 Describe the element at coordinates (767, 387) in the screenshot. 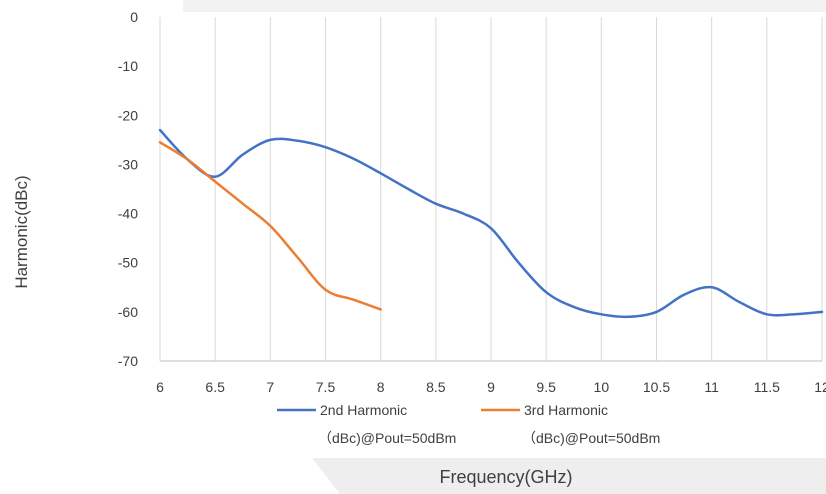

I see `x-tick-label: 11.5` at that location.